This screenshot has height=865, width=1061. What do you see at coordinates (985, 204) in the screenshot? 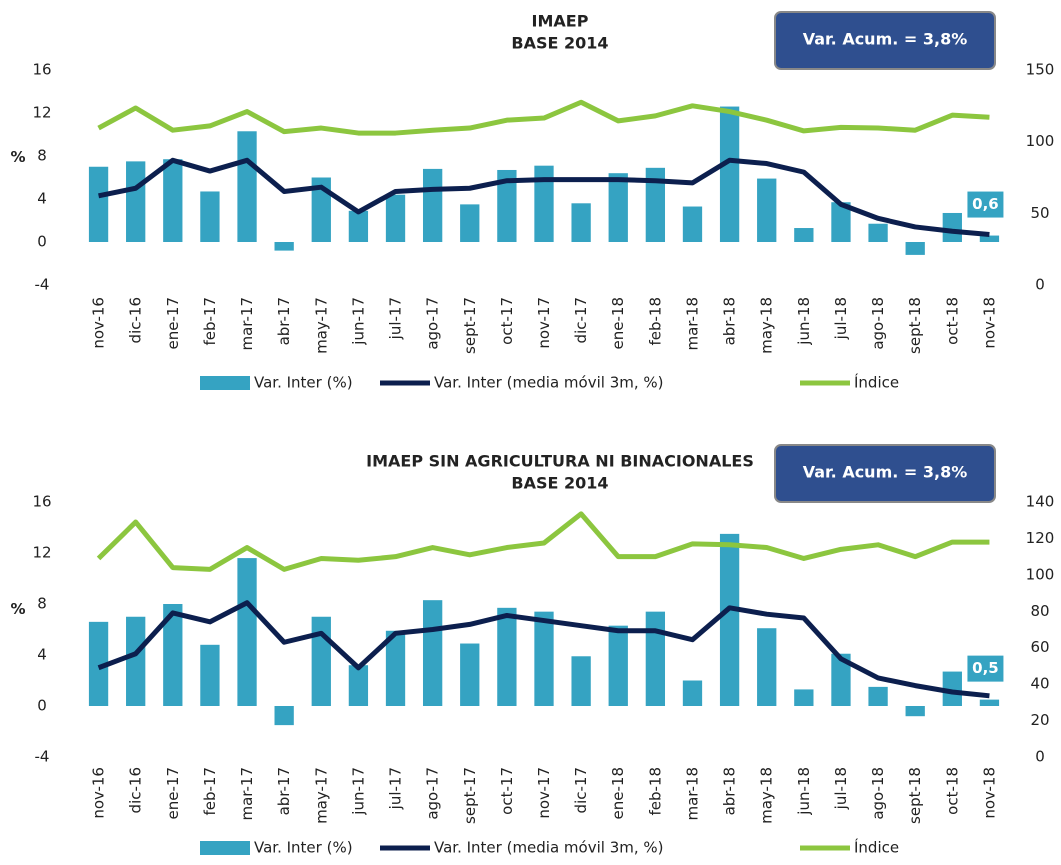
I see `value-label: 0,6` at bounding box center [985, 204].